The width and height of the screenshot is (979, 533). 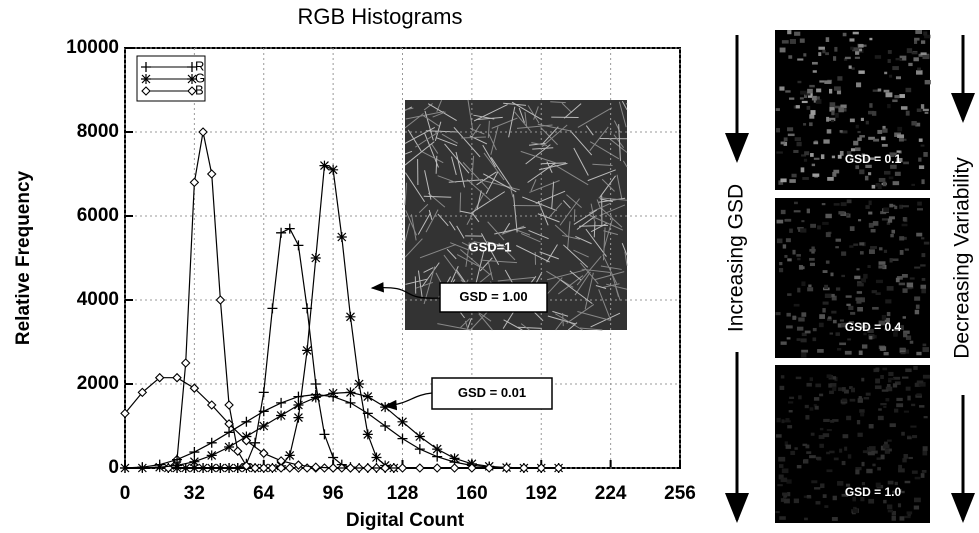 I want to click on x-tick-label: 96, so click(x=333, y=493).